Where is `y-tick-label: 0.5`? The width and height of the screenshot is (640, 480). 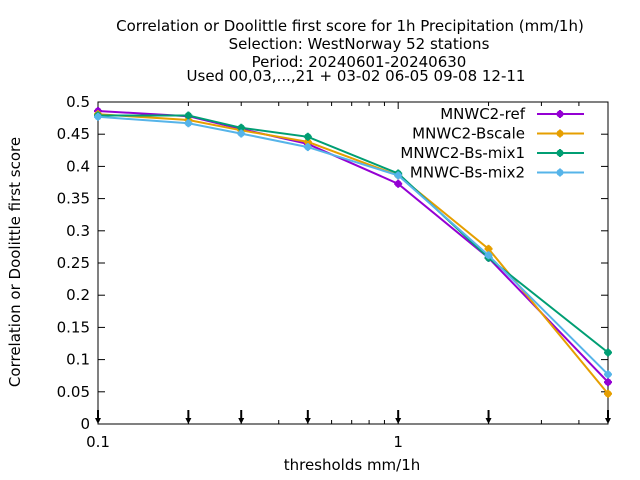
y-tick-label: 0.5 is located at coordinates (78, 102).